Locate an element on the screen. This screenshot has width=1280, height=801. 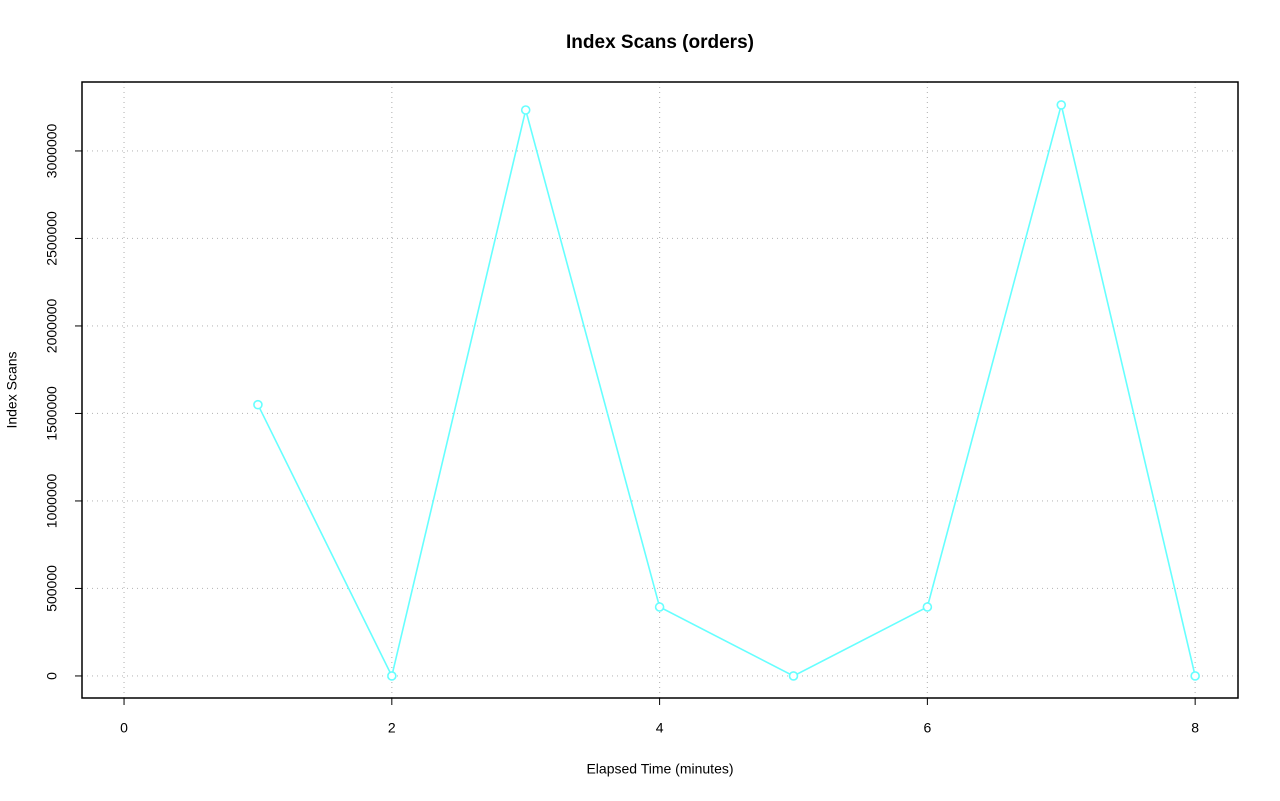
y-tick-label: 500000 is located at coordinates (52, 588).